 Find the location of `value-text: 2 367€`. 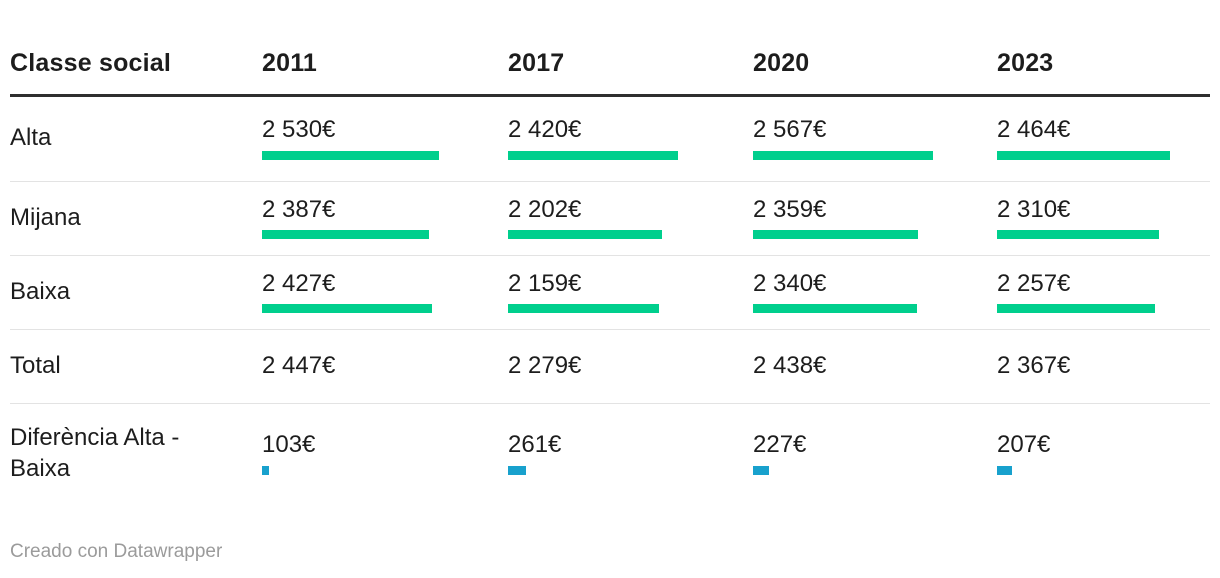

value-text: 2 367€ is located at coordinates (1034, 365).